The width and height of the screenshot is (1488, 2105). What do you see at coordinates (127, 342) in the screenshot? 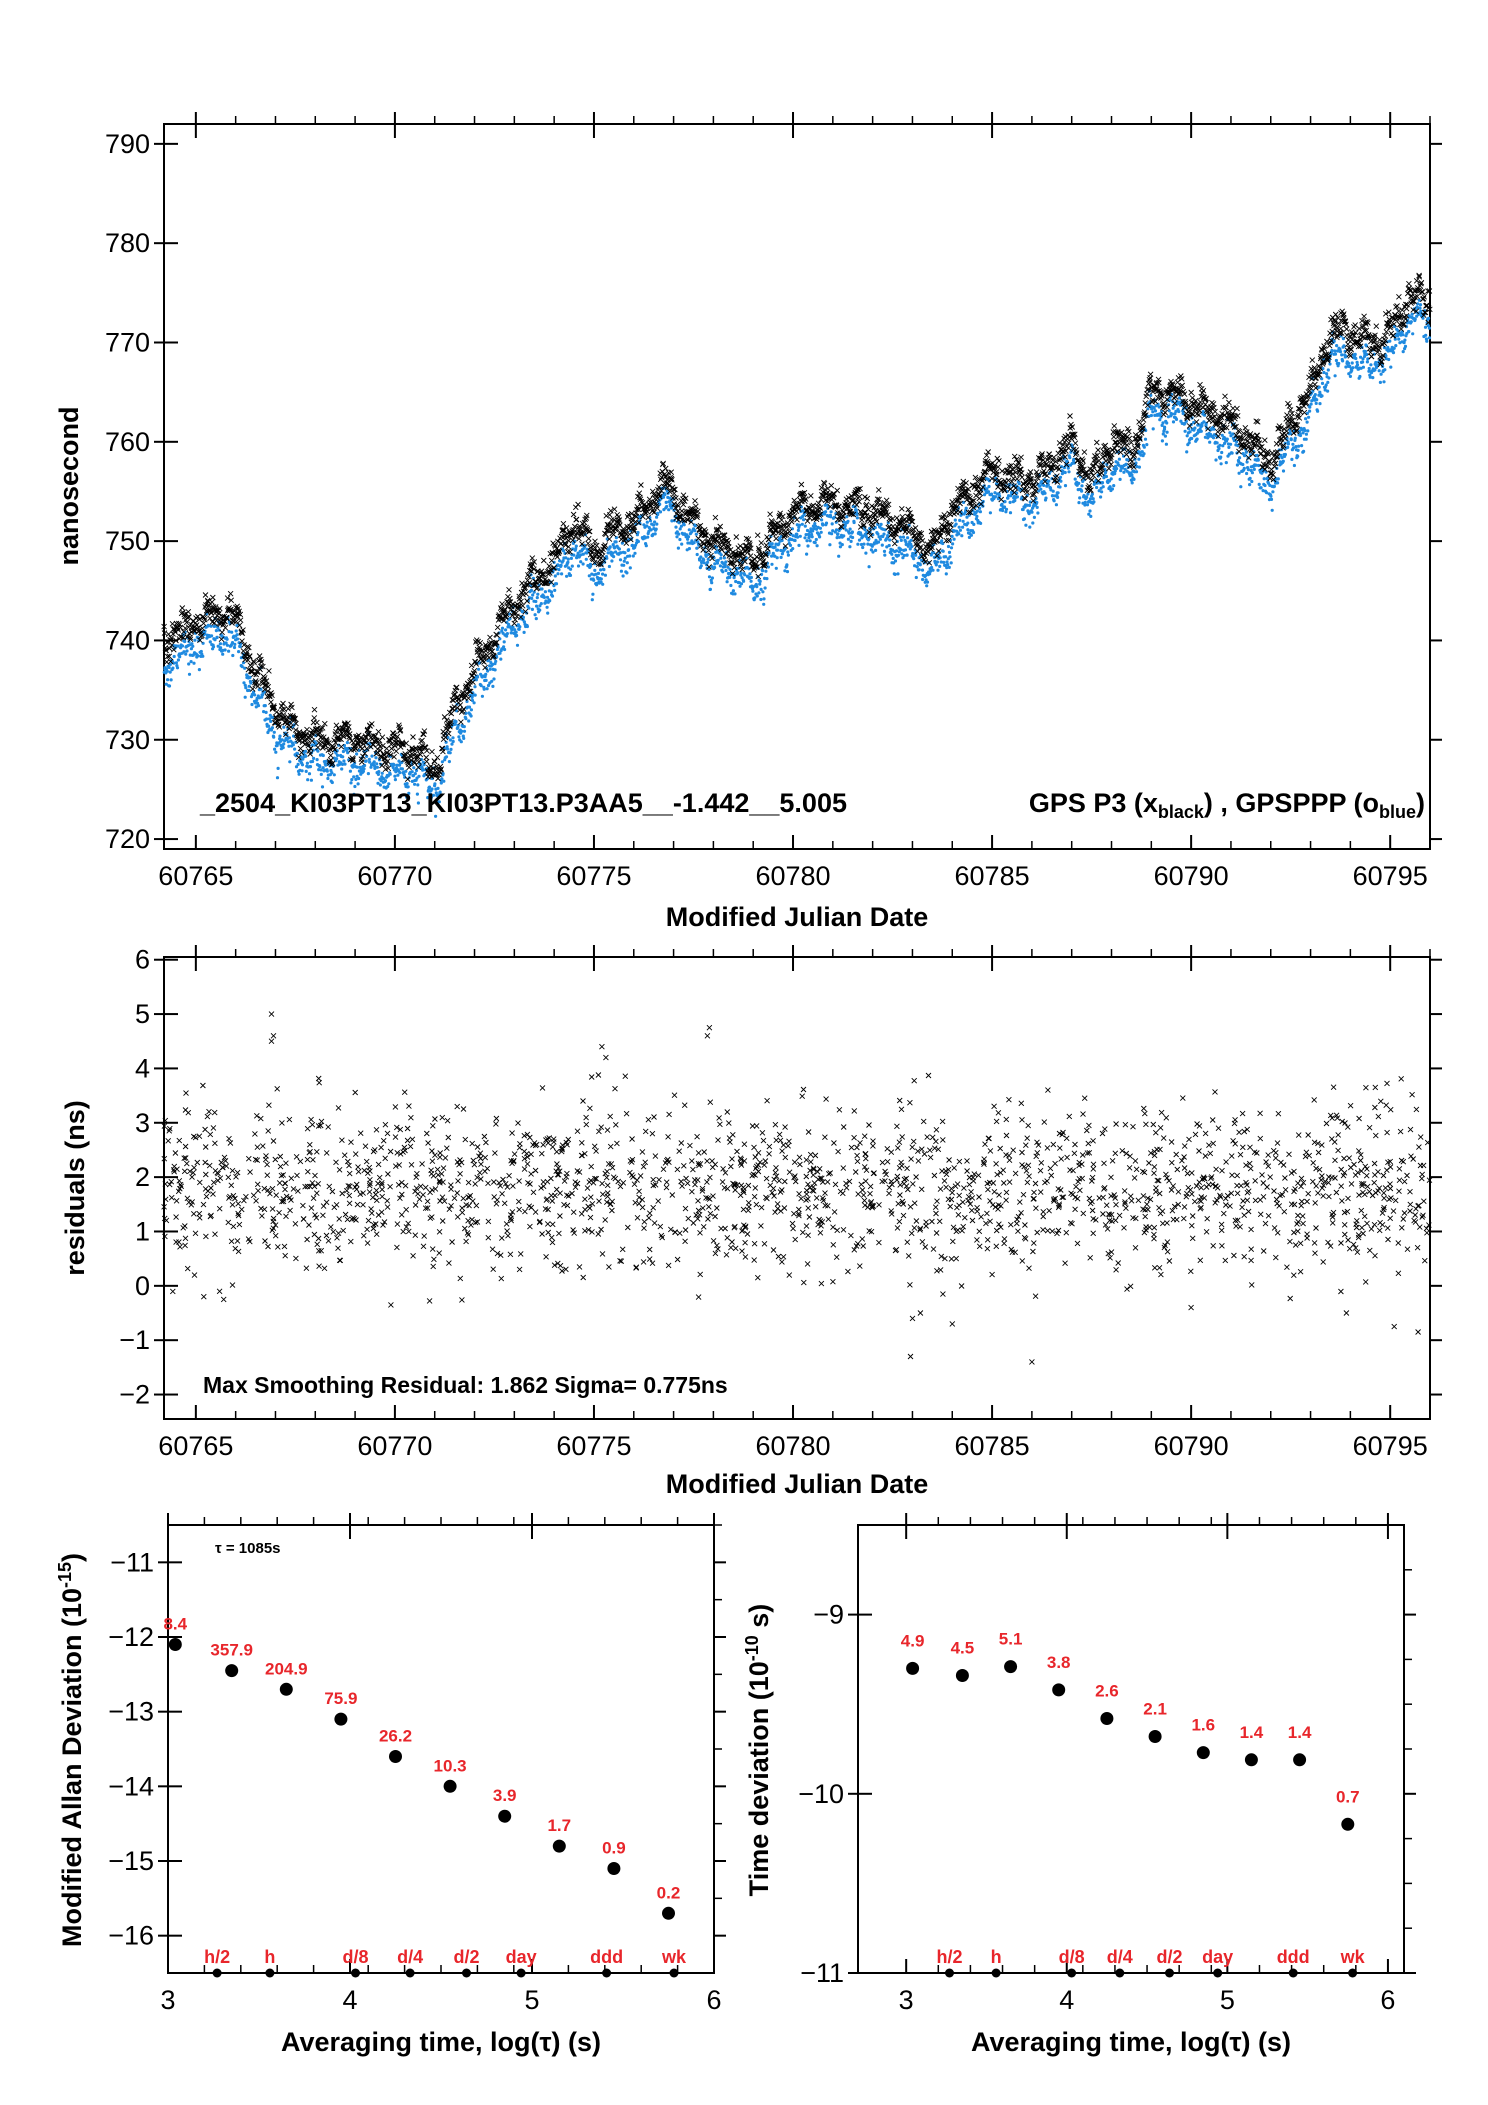
I see `y-tick-label: 770` at bounding box center [127, 342].